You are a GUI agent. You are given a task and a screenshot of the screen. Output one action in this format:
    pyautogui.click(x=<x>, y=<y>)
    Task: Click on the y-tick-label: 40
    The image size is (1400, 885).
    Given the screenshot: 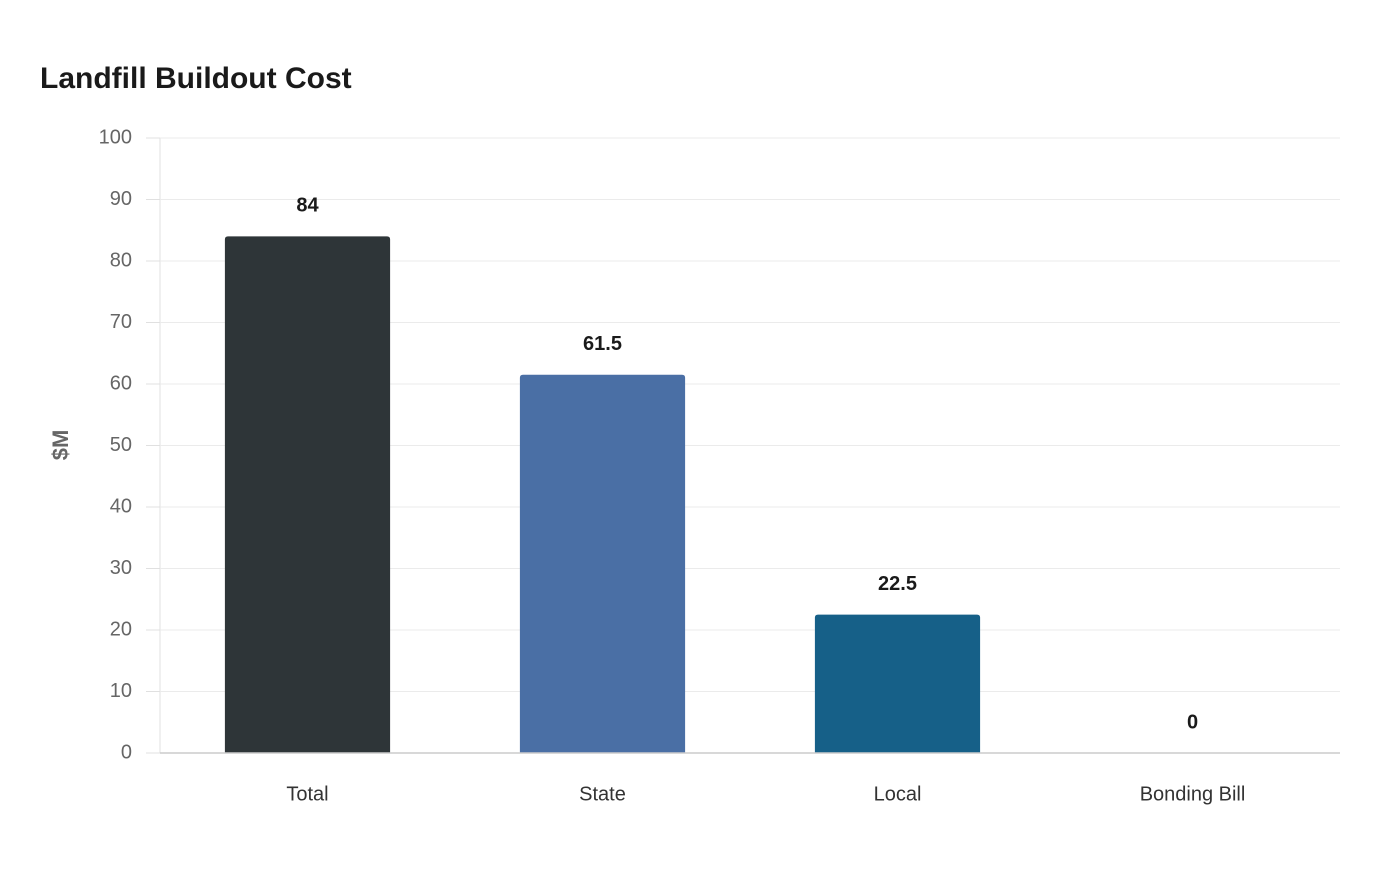 What is the action you would take?
    pyautogui.click(x=121, y=506)
    